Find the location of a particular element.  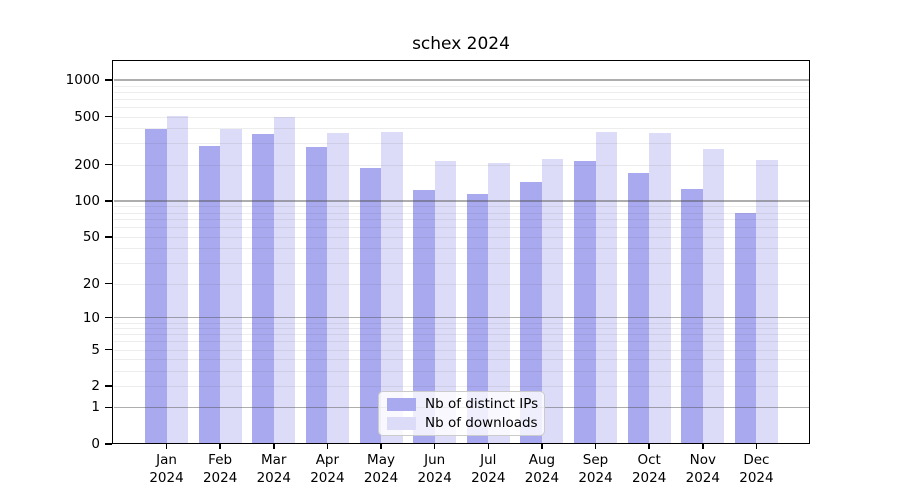

x-label-month: Oct is located at coordinates (649, 460).